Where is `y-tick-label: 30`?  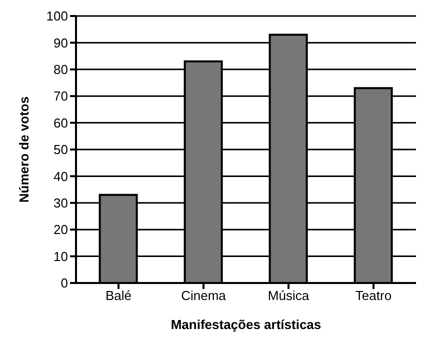
y-tick-label: 30 is located at coordinates (61, 203).